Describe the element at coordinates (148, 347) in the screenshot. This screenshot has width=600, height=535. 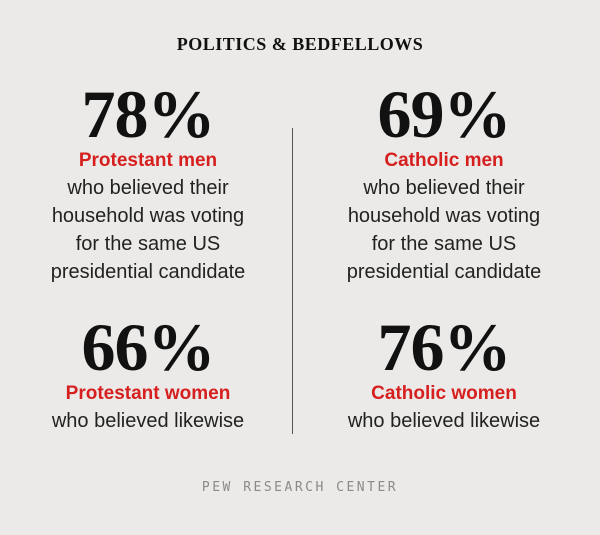
I see `stat-value: 66%` at that location.